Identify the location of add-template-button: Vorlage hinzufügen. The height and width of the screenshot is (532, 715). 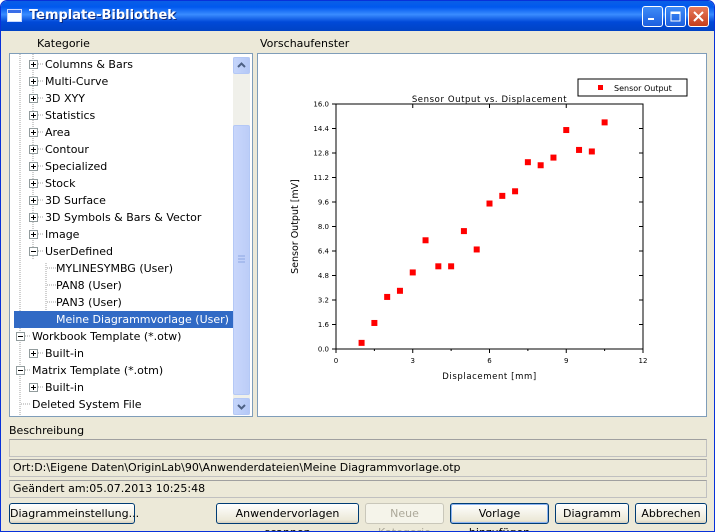
(499, 517).